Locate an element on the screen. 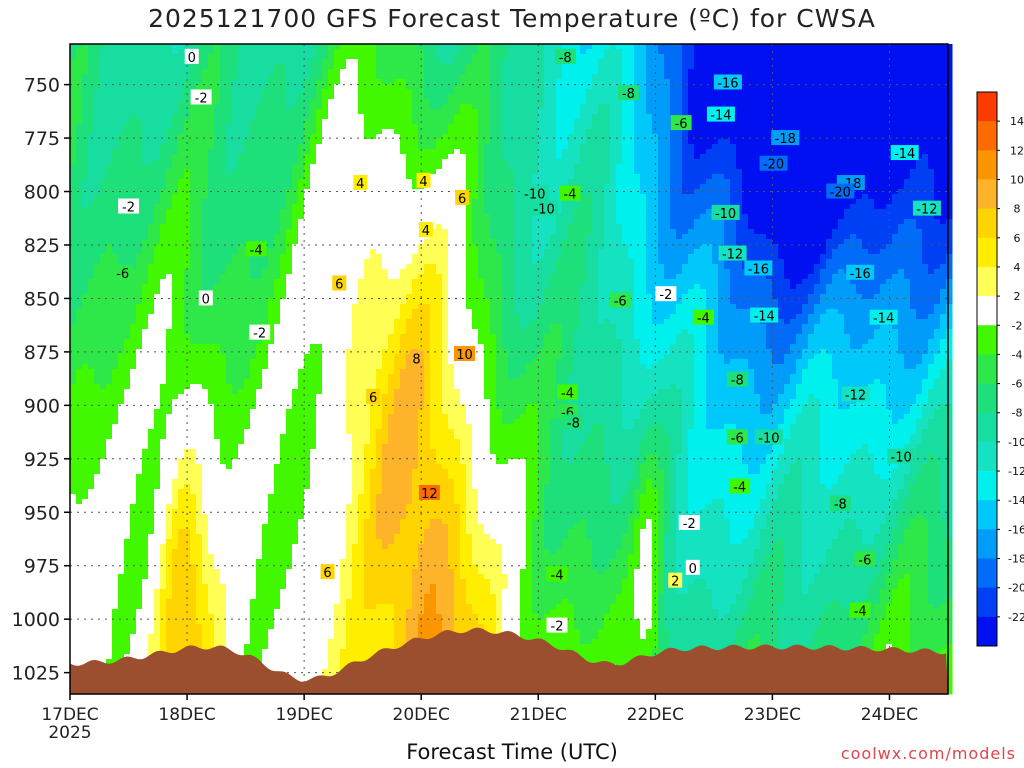  y-tick-label: 750 is located at coordinates (42, 86).